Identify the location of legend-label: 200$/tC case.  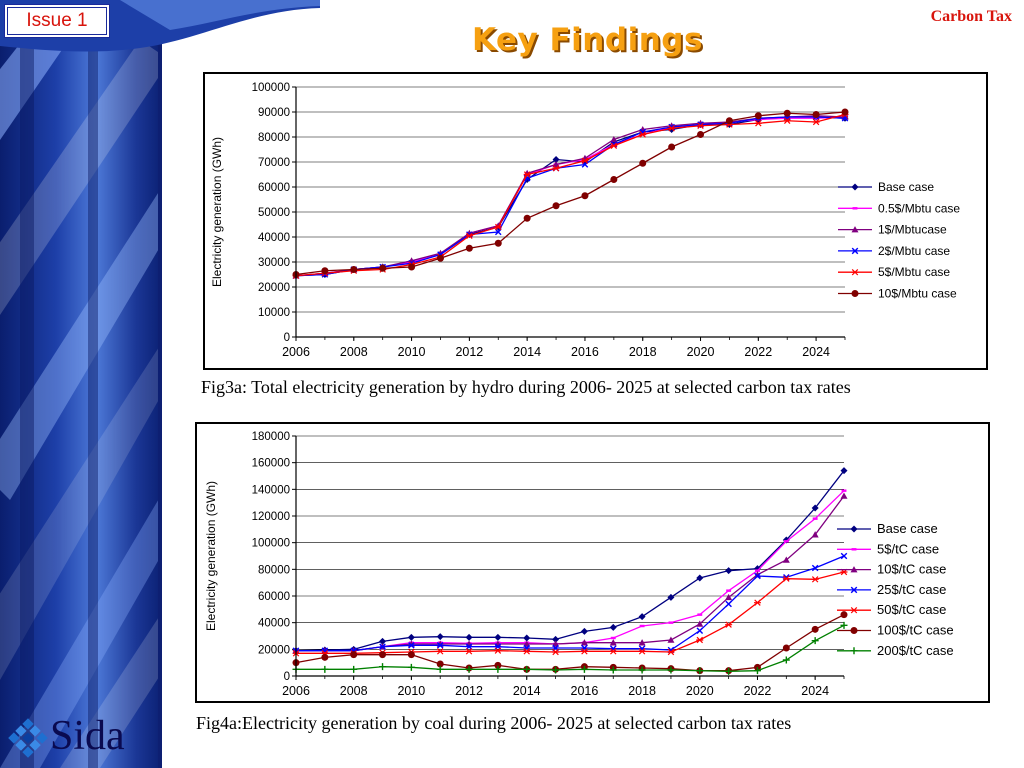
(915, 650).